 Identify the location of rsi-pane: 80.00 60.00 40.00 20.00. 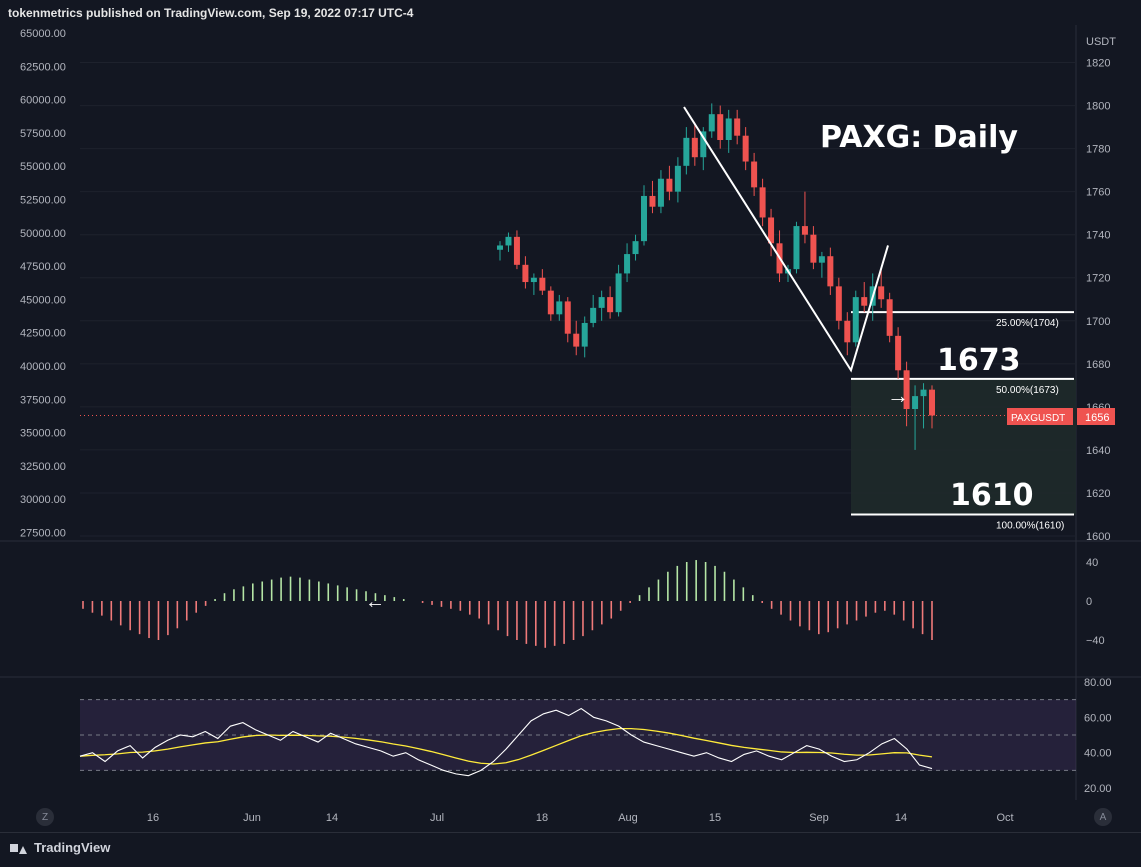
(595, 736).